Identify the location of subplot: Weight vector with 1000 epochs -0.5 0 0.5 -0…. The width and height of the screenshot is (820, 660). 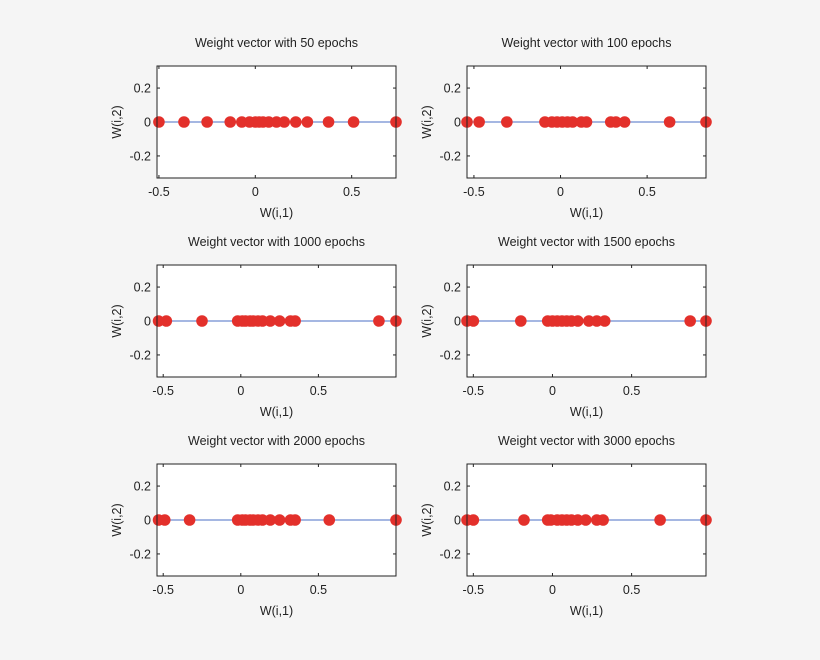
(256, 327).